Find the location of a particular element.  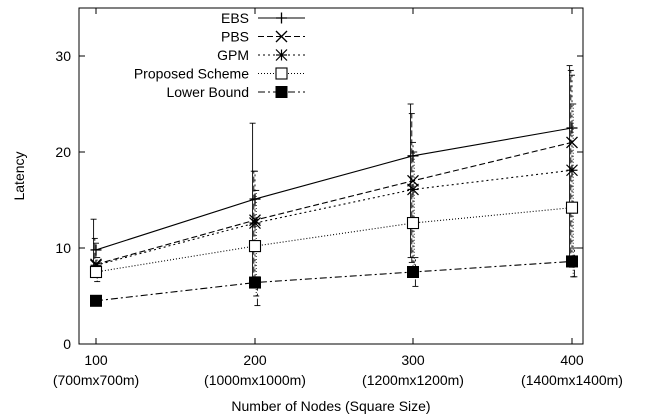

legend-label: Proposed Scheme is located at coordinates (191, 74).